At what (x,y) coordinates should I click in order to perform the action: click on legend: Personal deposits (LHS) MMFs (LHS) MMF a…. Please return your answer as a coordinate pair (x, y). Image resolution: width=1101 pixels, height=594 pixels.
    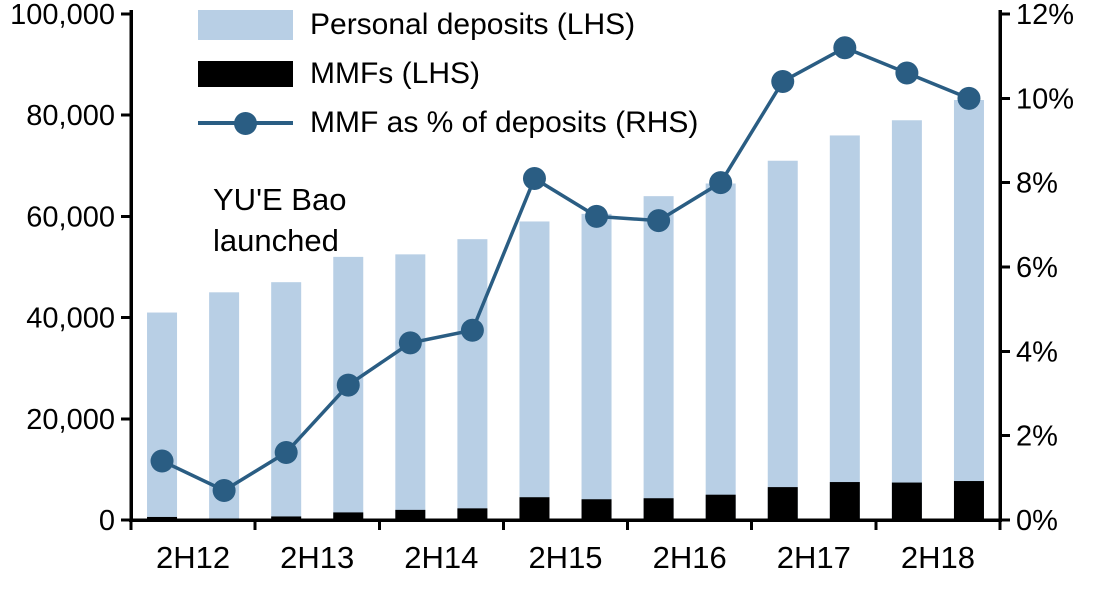
    Looking at the image, I should click on (448, 74).